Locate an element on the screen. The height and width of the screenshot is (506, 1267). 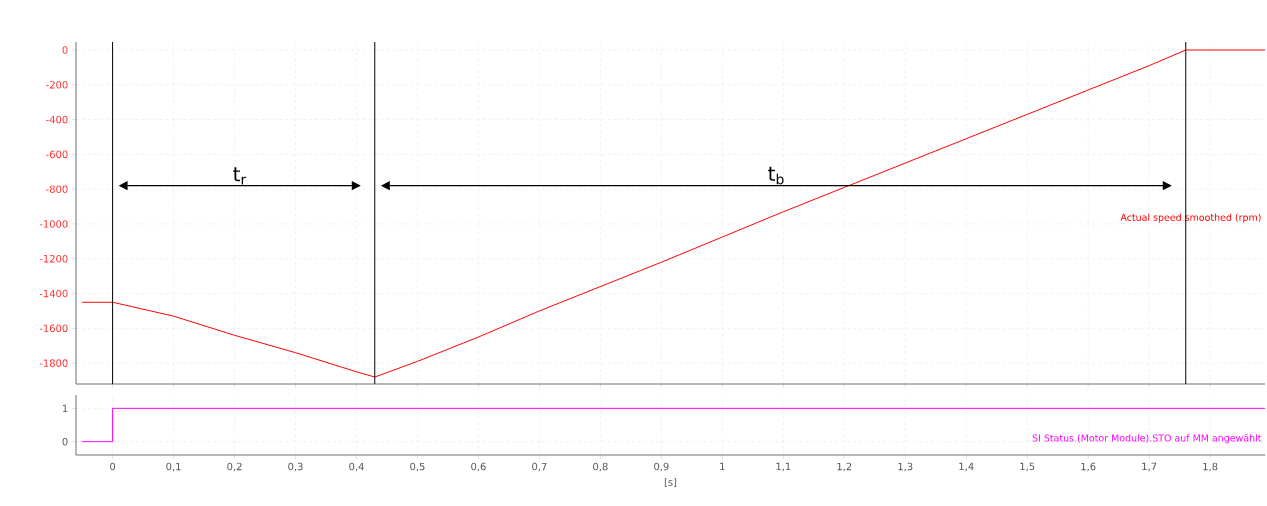
x-tick-label: 1,2 is located at coordinates (844, 467).